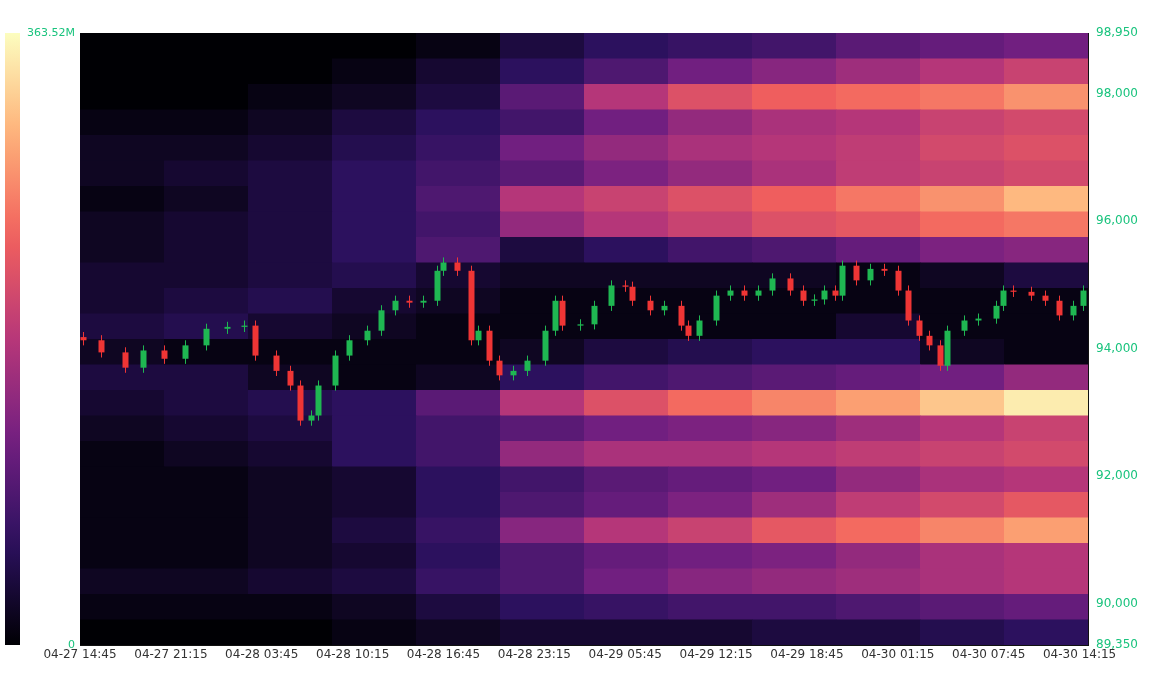  Describe the element at coordinates (1117, 220) in the screenshot. I see `y-tick-label: 96,000` at that location.